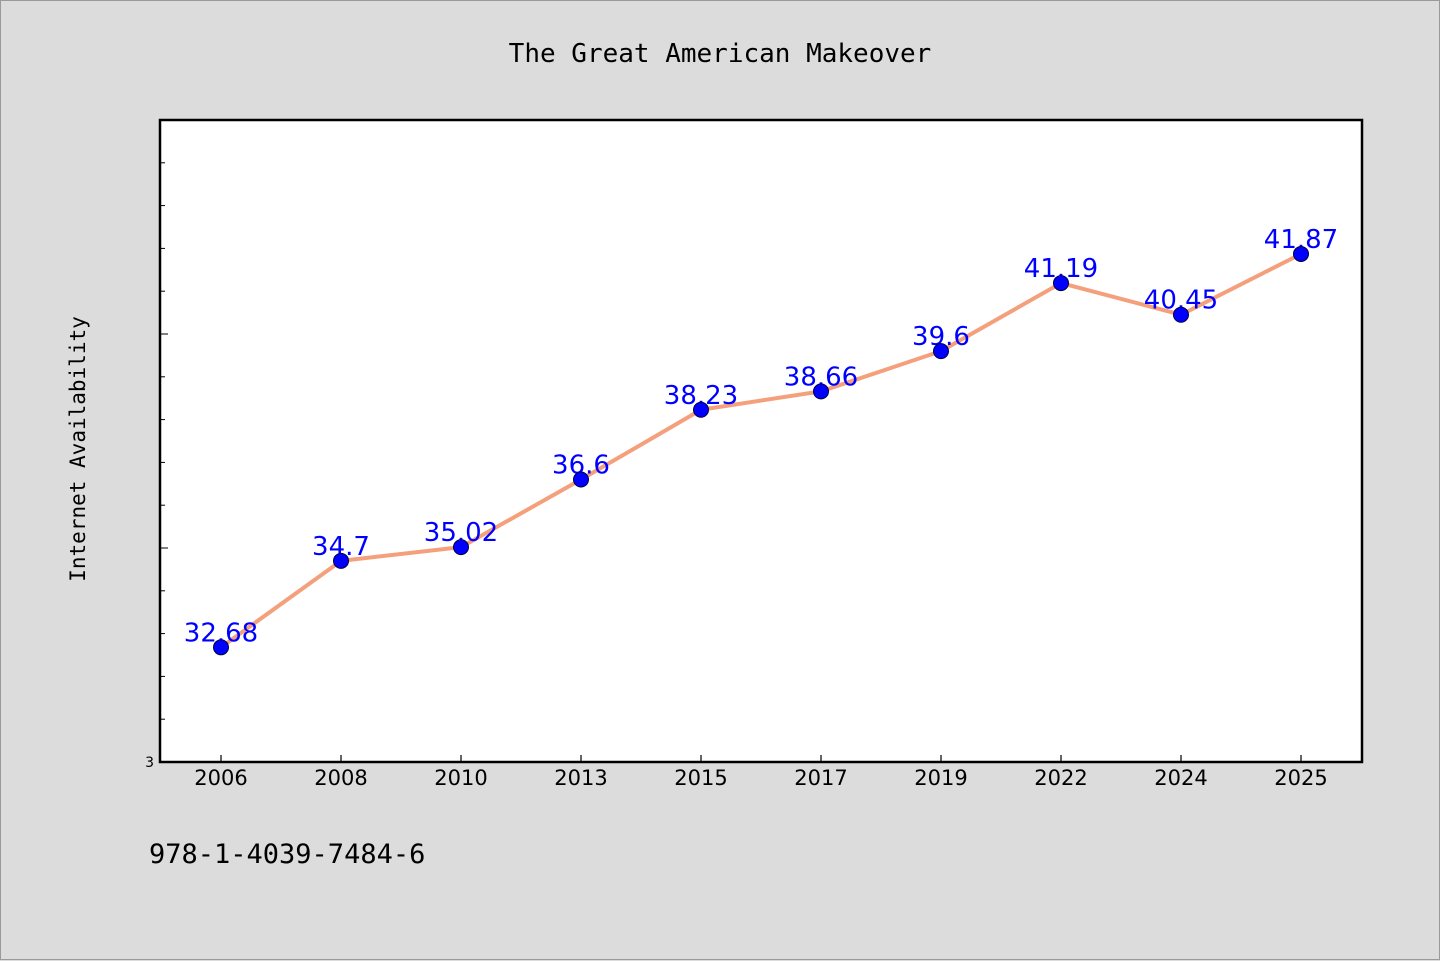 The image size is (1440, 961). Describe the element at coordinates (340, 778) in the screenshot. I see `x-tick-label: 2008` at that location.